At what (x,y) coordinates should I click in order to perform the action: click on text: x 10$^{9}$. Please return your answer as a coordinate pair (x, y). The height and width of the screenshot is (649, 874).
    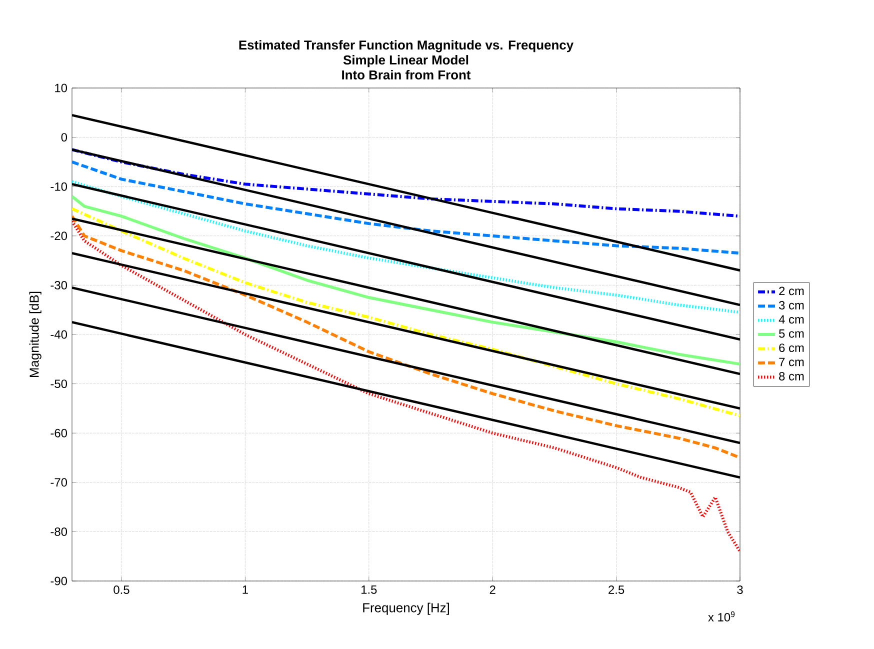
    Looking at the image, I should click on (721, 616).